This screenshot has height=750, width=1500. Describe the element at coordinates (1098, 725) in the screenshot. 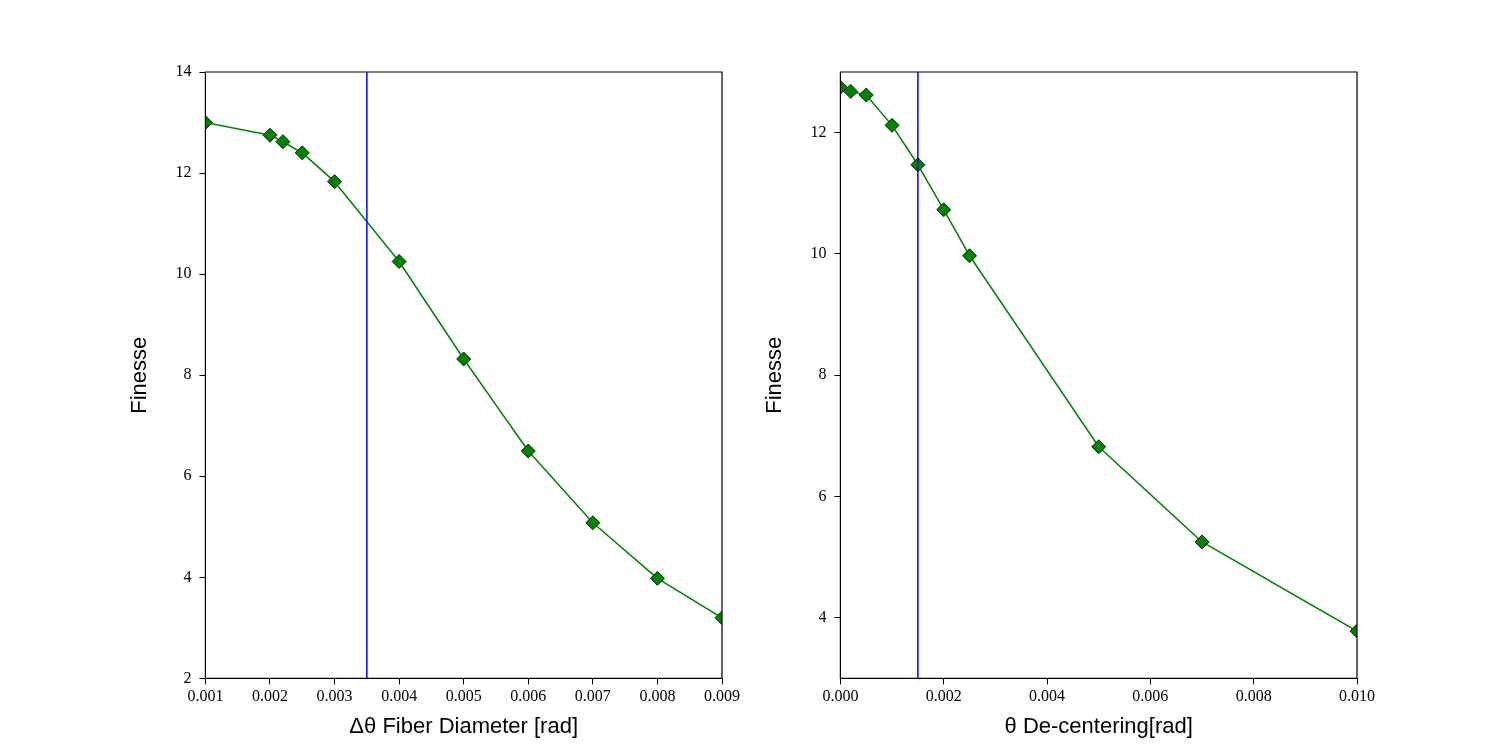

I see `x-axis-title: θ De-centering[rad]` at that location.